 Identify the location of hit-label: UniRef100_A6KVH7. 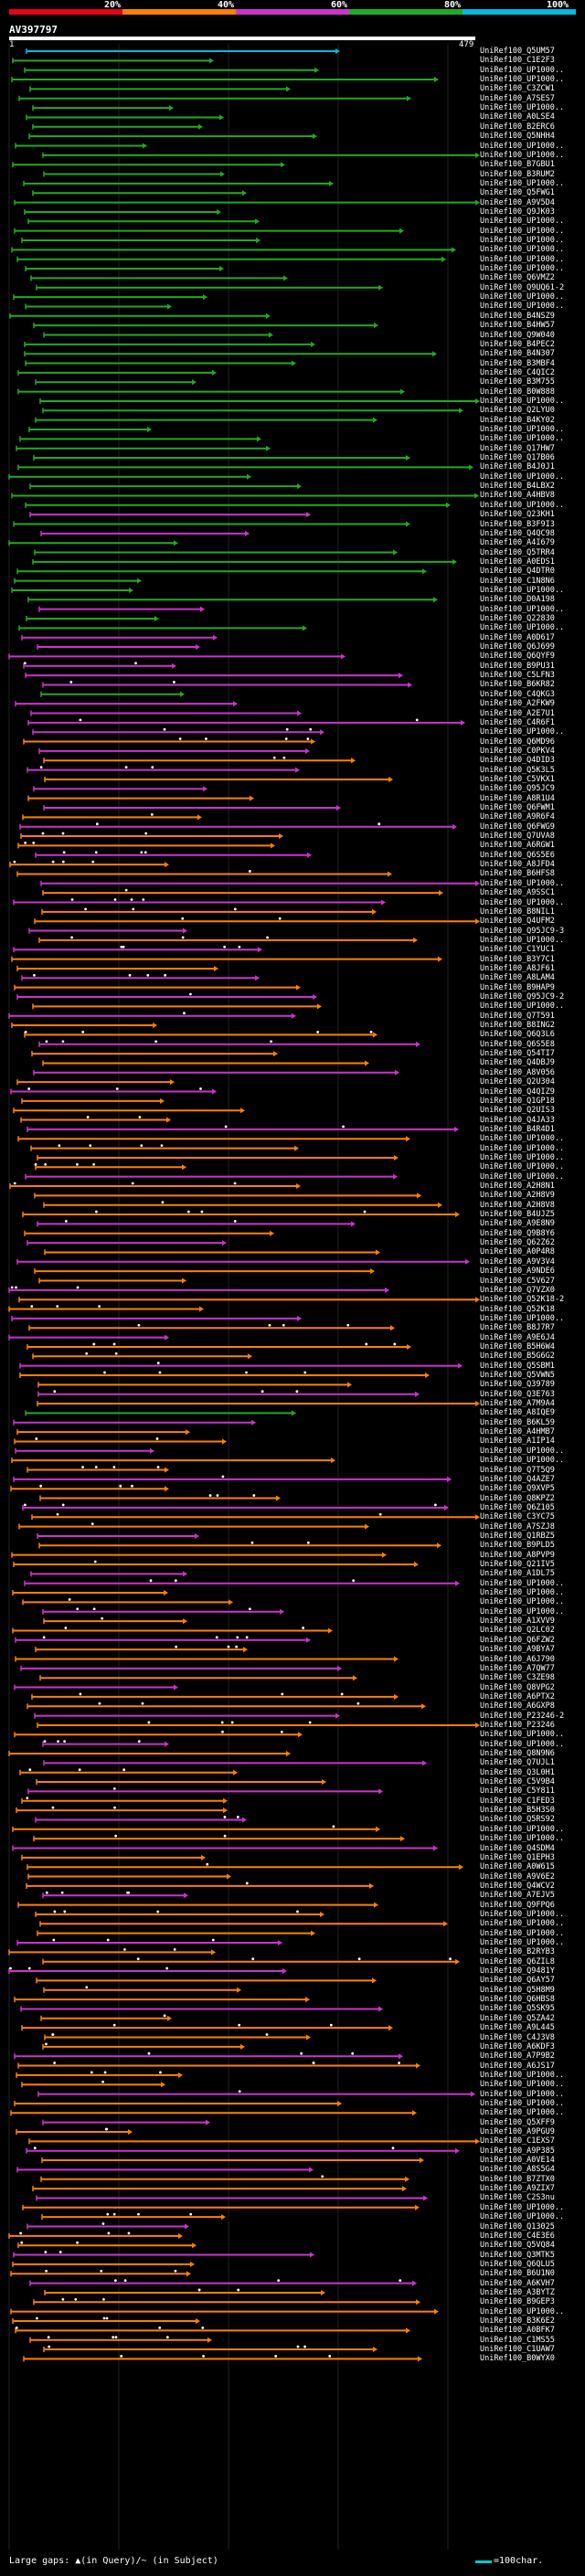
(517, 2283).